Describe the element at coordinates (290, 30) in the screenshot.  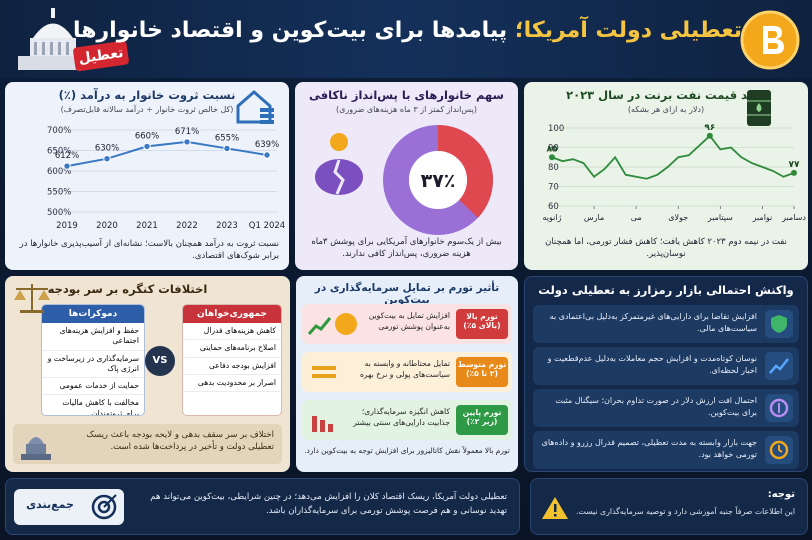
I see `title-rest: پیامدها برای بیت‌کوین و اقتصاد خانوارها` at that location.